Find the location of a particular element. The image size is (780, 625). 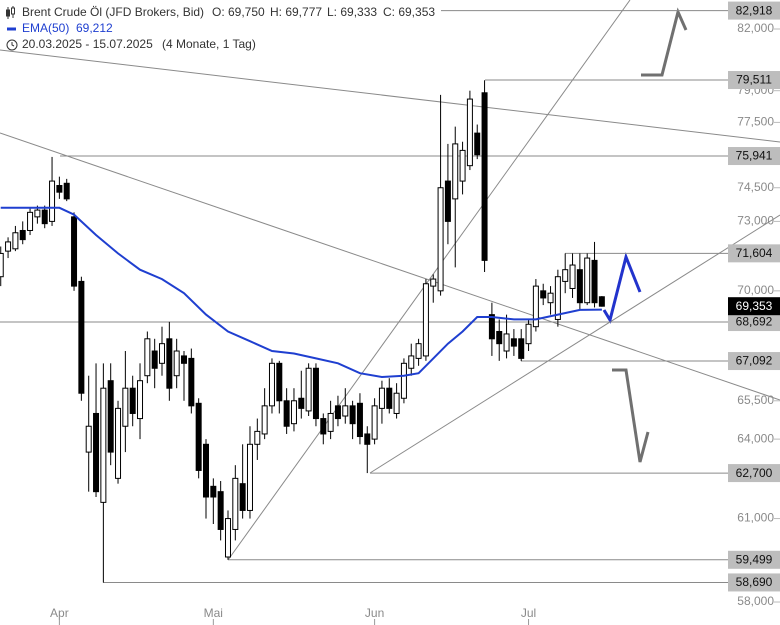

x-tick-label: Apr is located at coordinates (59, 613).